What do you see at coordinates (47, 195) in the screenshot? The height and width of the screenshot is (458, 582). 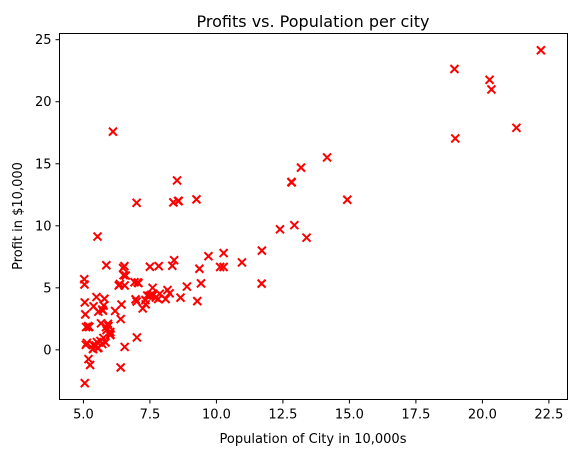 I see `y-axis-ticks: 0 5 10 15 20 25` at bounding box center [47, 195].